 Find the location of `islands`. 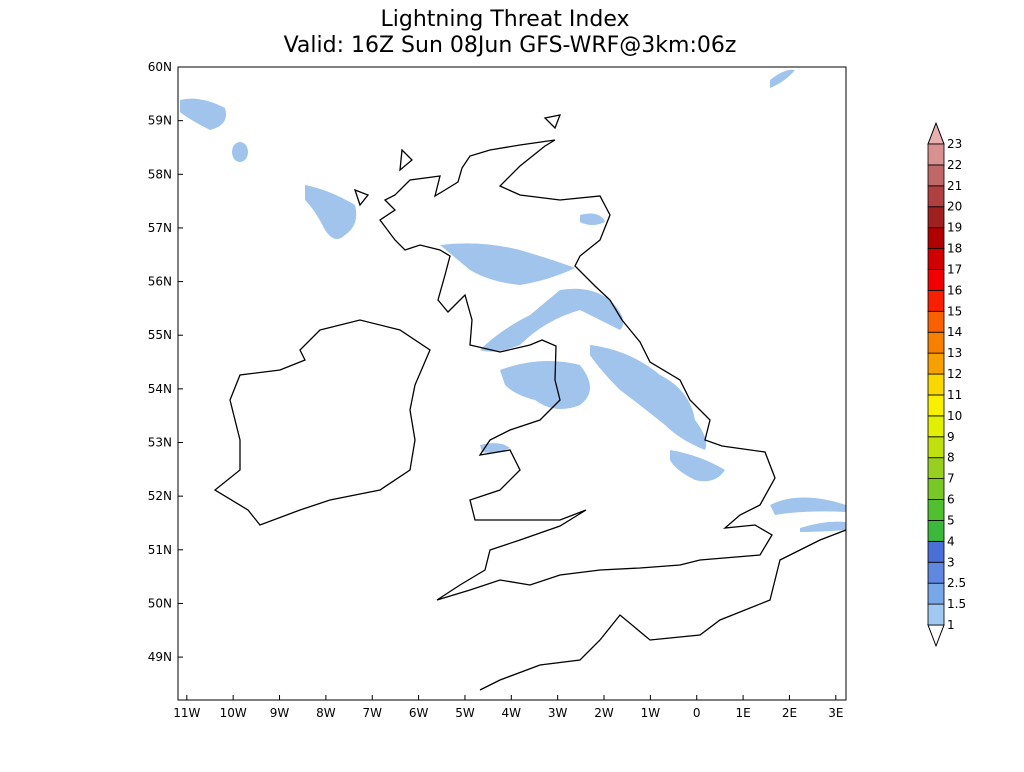

islands is located at coordinates (457, 160).